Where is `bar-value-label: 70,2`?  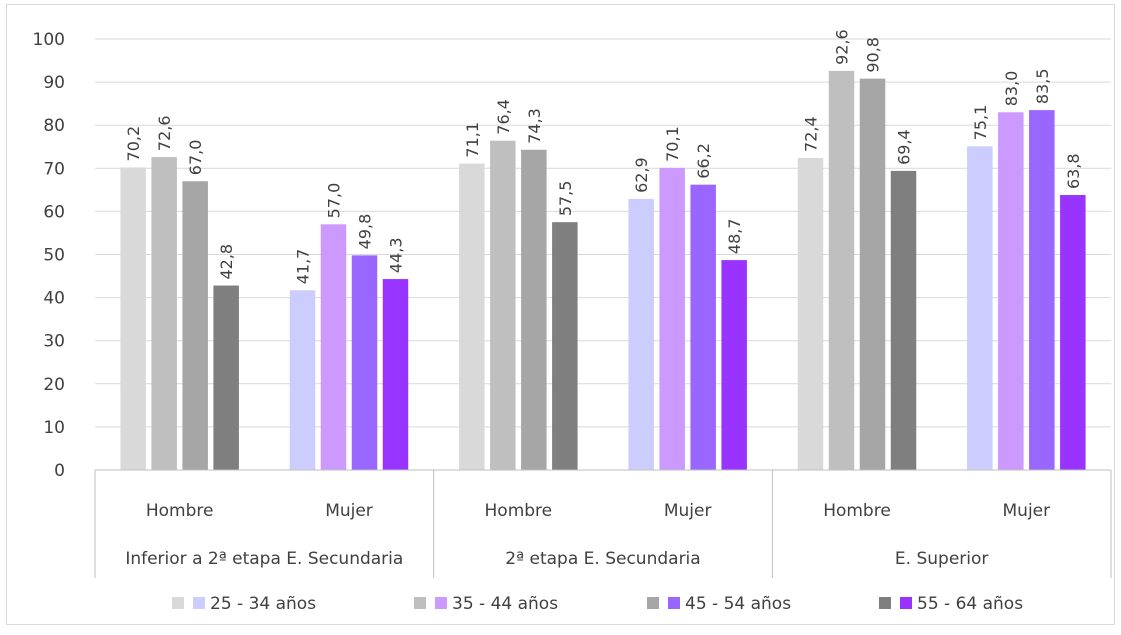
bar-value-label: 70,2 is located at coordinates (133, 144).